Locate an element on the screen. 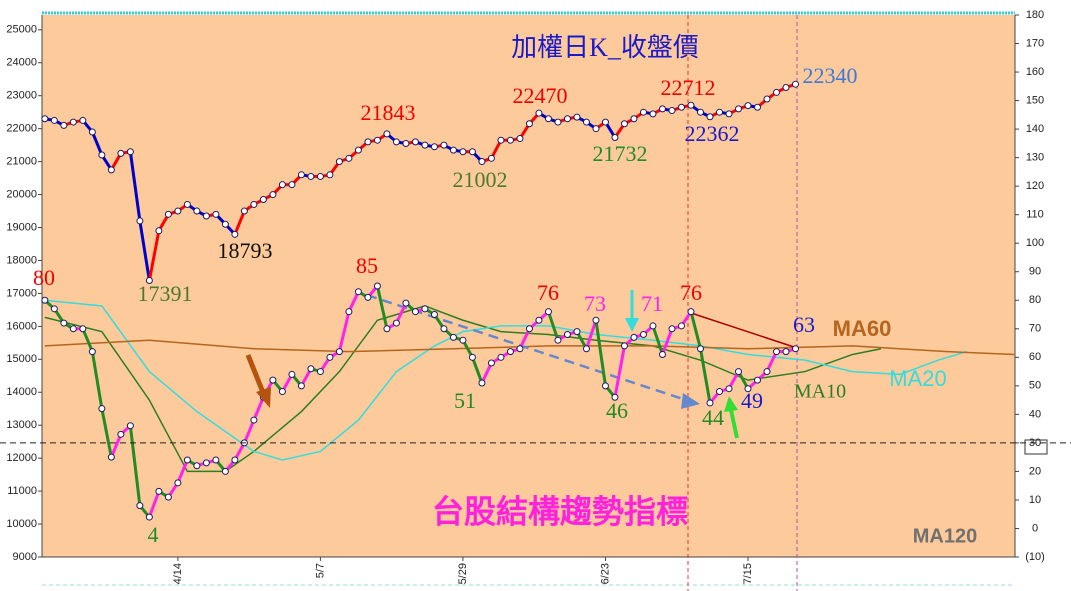 The width and height of the screenshot is (1071, 591). indicator-label: 76 is located at coordinates (691, 292).